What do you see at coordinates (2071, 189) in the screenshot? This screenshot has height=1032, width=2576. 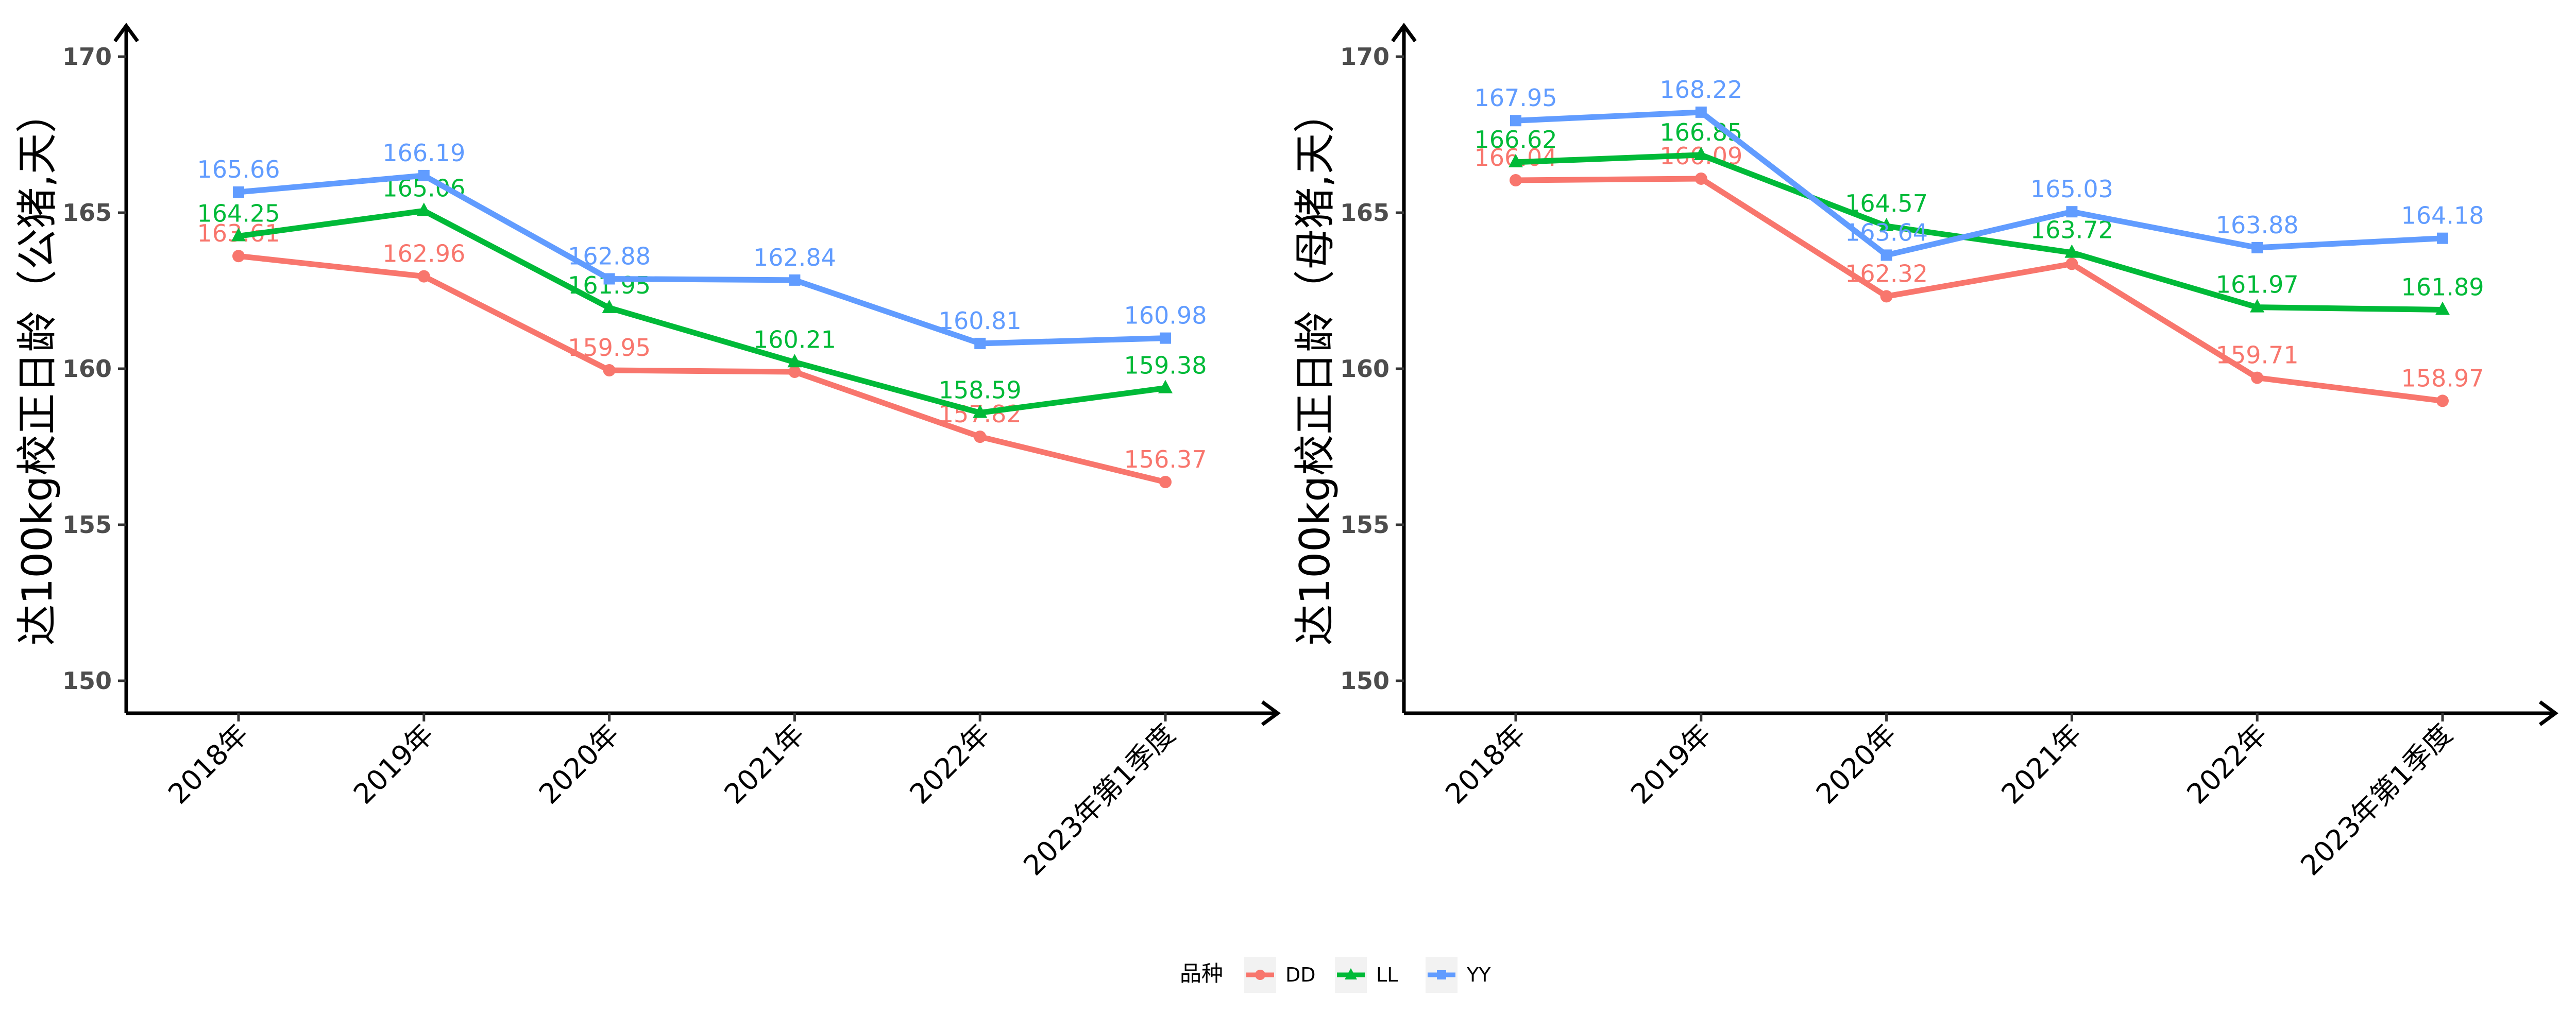 I see `data-label: 165.03` at bounding box center [2071, 189].